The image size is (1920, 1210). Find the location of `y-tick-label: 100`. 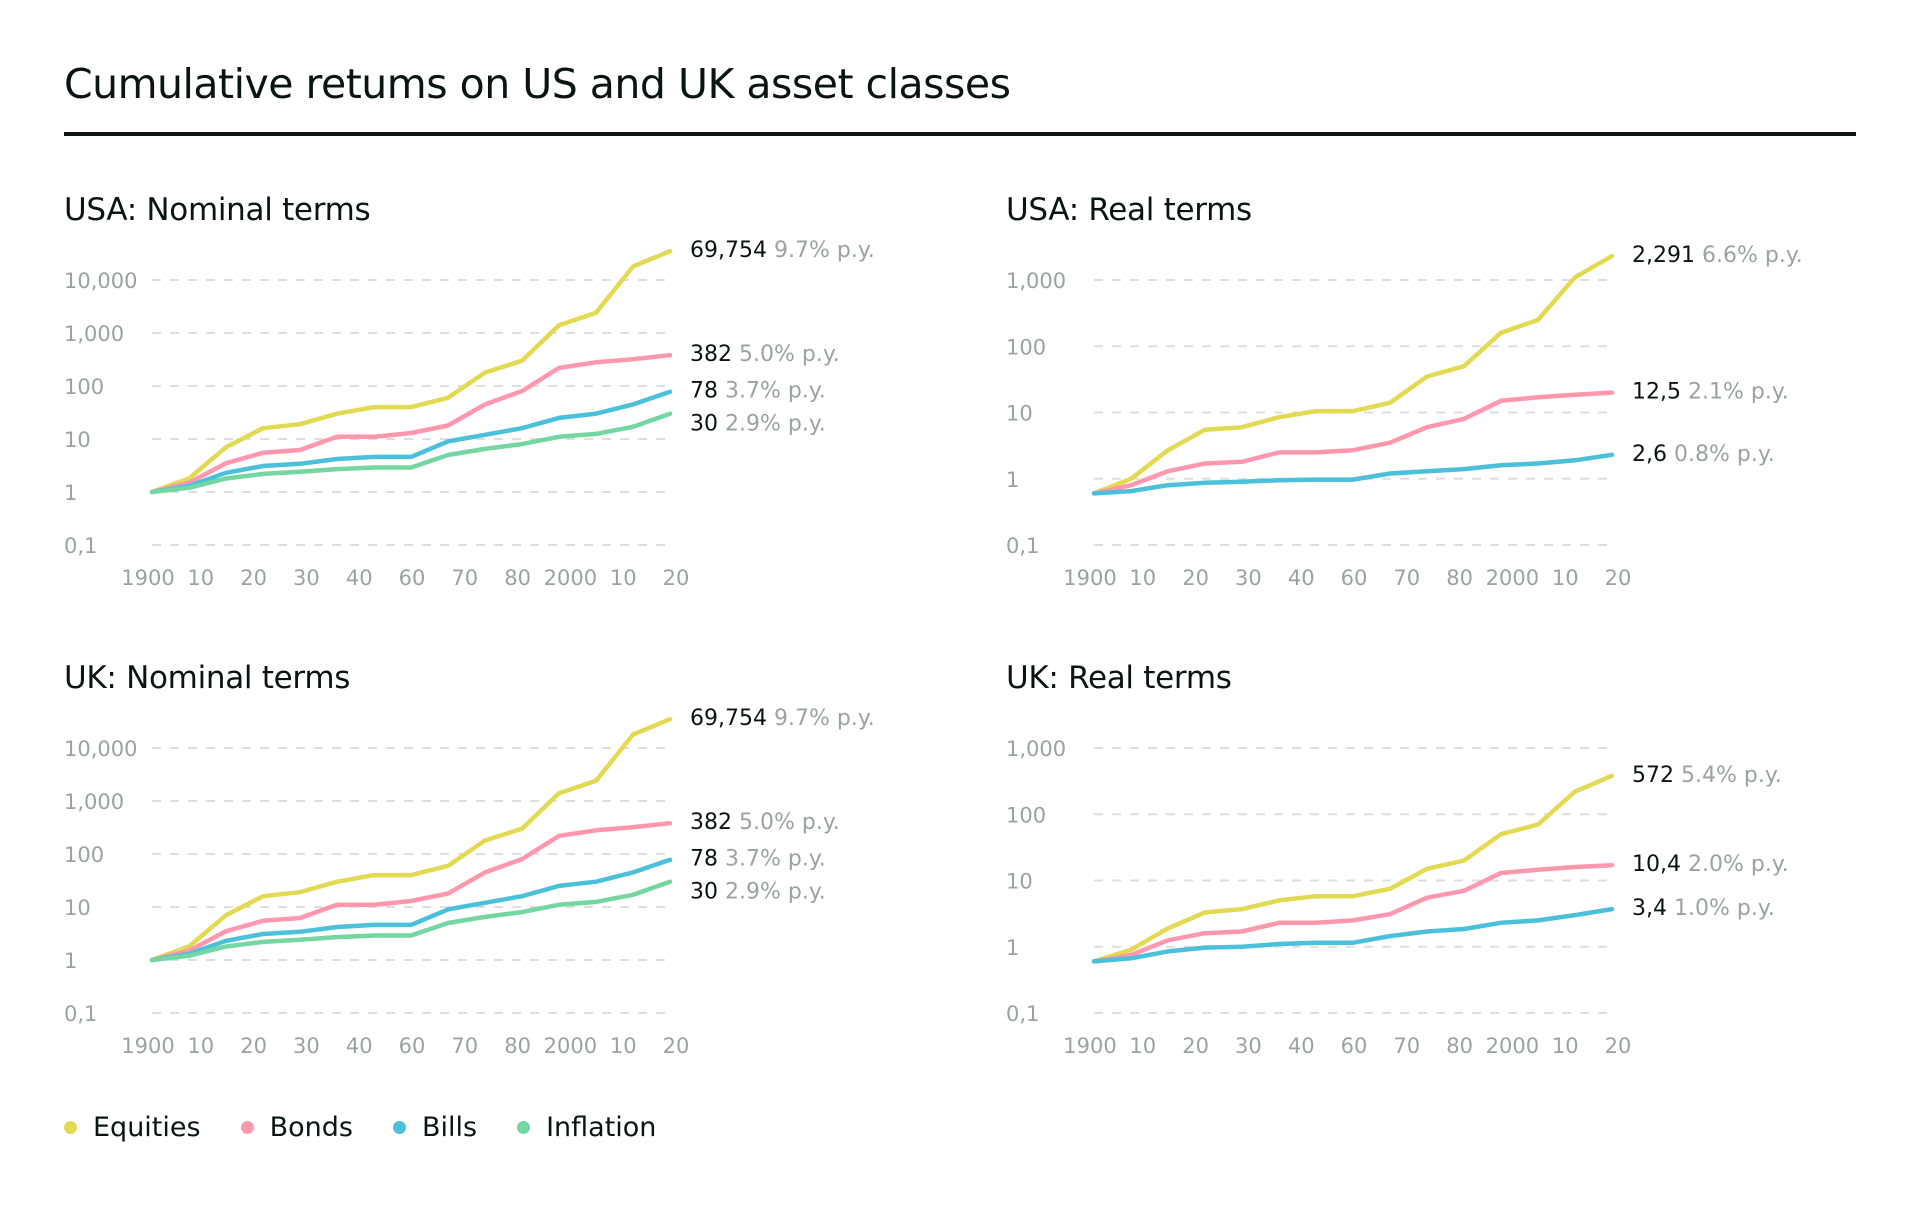

y-tick-label: 100 is located at coordinates (84, 855).